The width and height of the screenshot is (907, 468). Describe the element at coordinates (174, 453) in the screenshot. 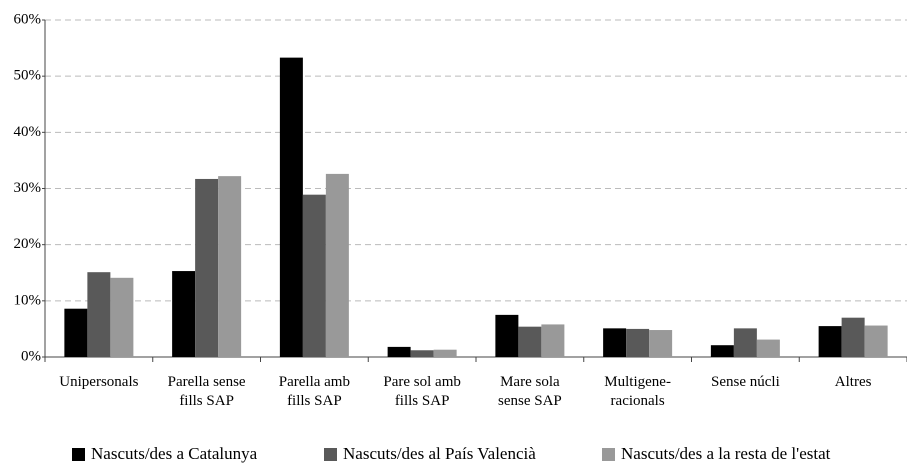

I see `legend-label: Nascuts/des a Catalunya` at that location.